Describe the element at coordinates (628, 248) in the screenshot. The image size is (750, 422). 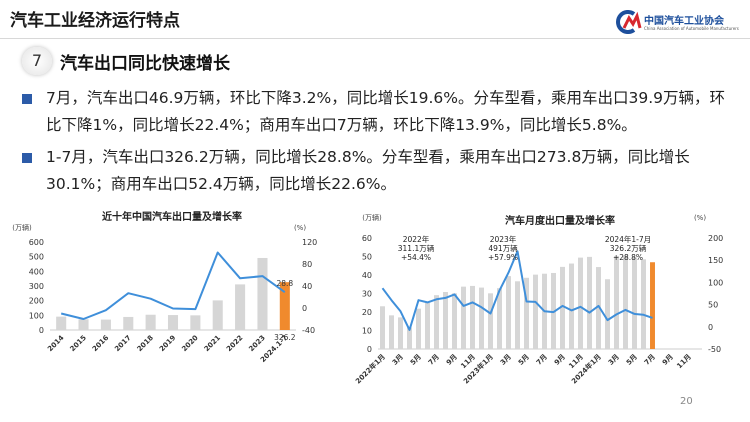
I see `annotation: 326.2万辆` at that location.